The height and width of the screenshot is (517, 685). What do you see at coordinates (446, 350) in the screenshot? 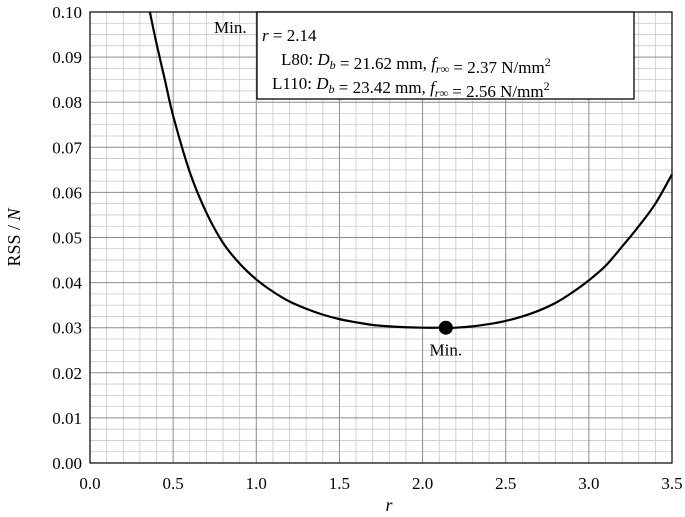
I see `minimum-point-label: Min.` at bounding box center [446, 350].